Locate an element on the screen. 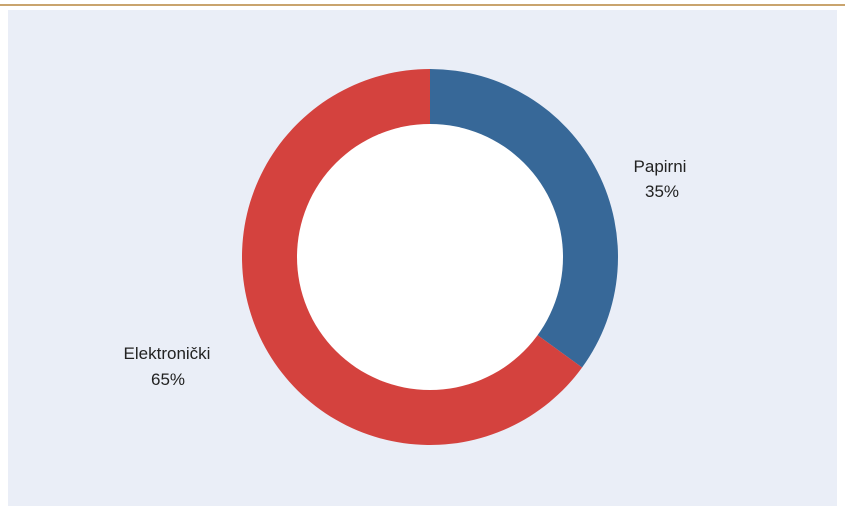 The height and width of the screenshot is (510, 845). slice-label-papirni-value: 35% is located at coordinates (662, 191).